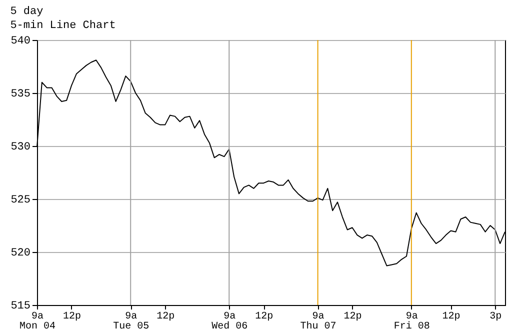 Image resolution: width=512 pixels, height=335 pixels. What do you see at coordinates (63, 26) in the screenshot?
I see `chart-subtitle: 5-min Line Chart` at bounding box center [63, 26].